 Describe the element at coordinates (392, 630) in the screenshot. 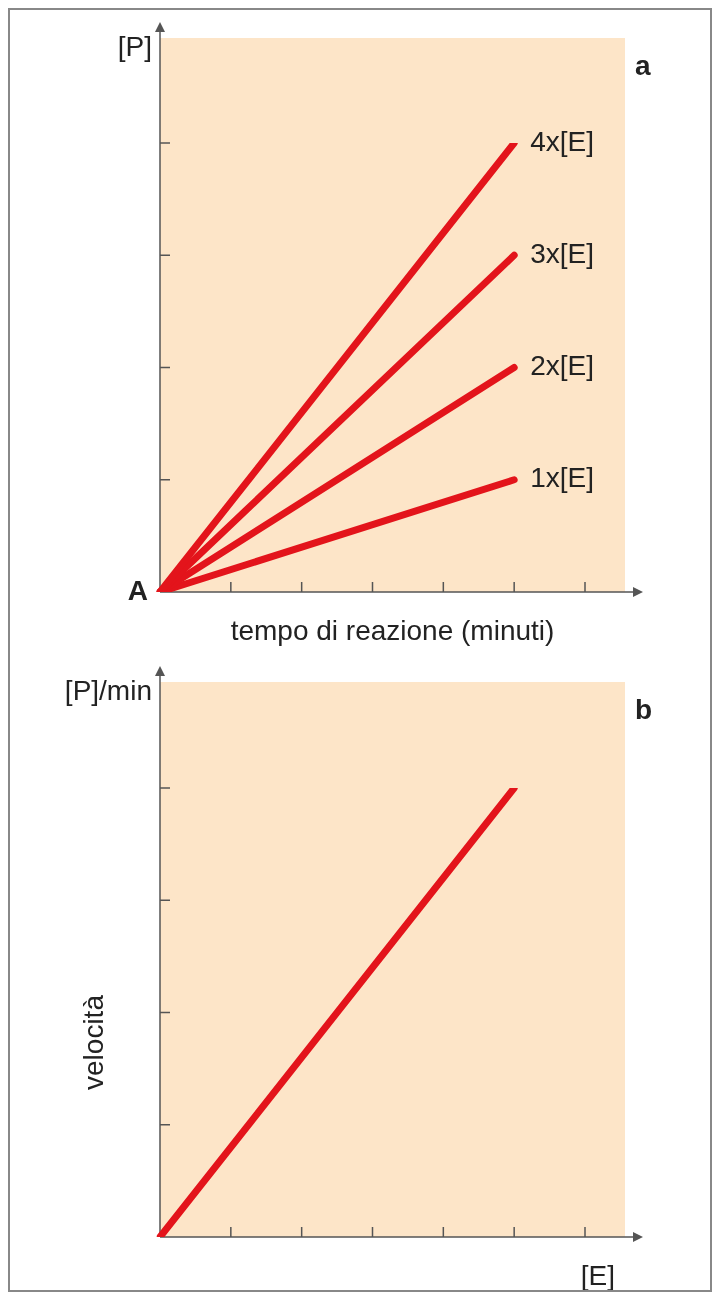

I see `x-axis-title: tempo di reazione (minuti)` at that location.